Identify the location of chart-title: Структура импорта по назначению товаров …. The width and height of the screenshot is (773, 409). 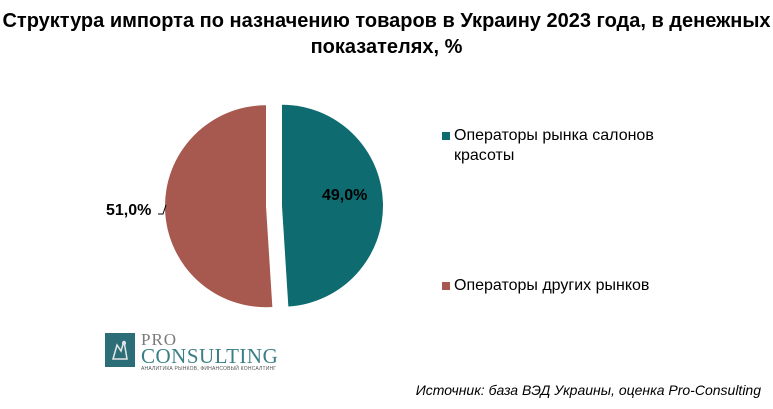
(386, 34).